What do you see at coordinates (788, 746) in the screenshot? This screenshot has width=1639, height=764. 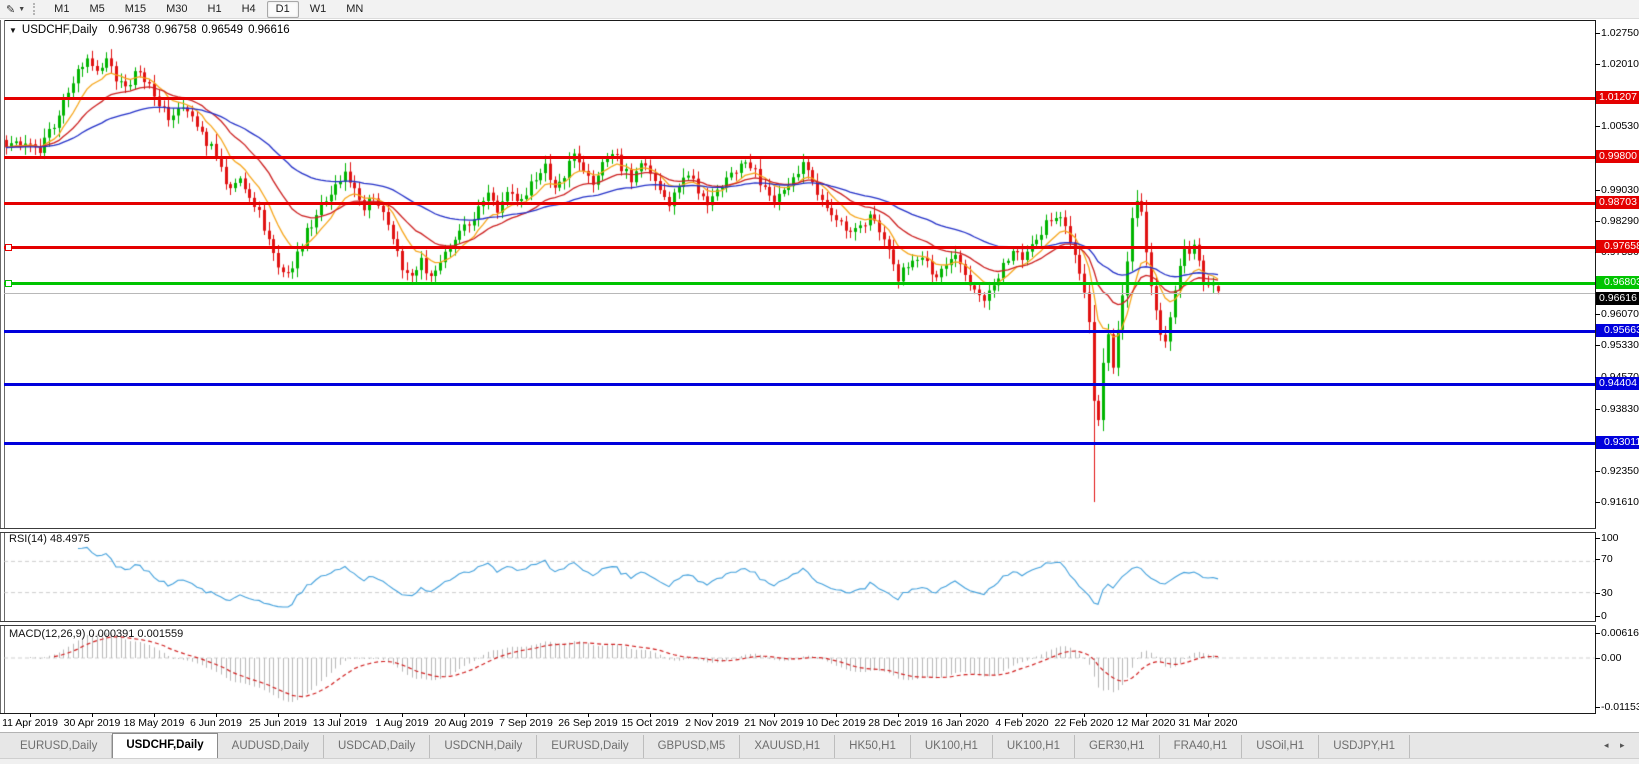 I see `chart-tab-XAUUSD-H1: XAUUSD,H1` at bounding box center [788, 746].